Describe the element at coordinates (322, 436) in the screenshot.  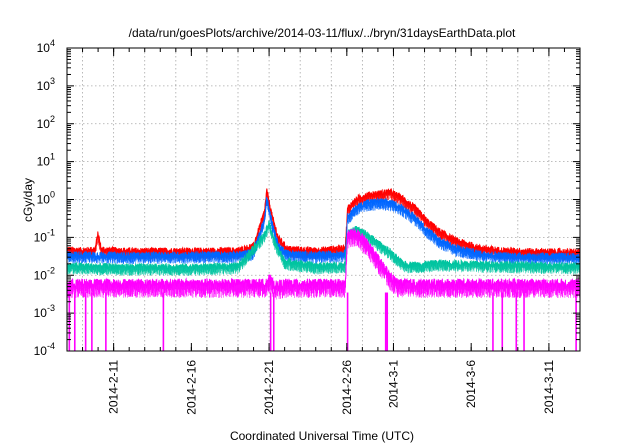
I see `x-axis-label: Coordinated Universal Time (UTC)` at that location.